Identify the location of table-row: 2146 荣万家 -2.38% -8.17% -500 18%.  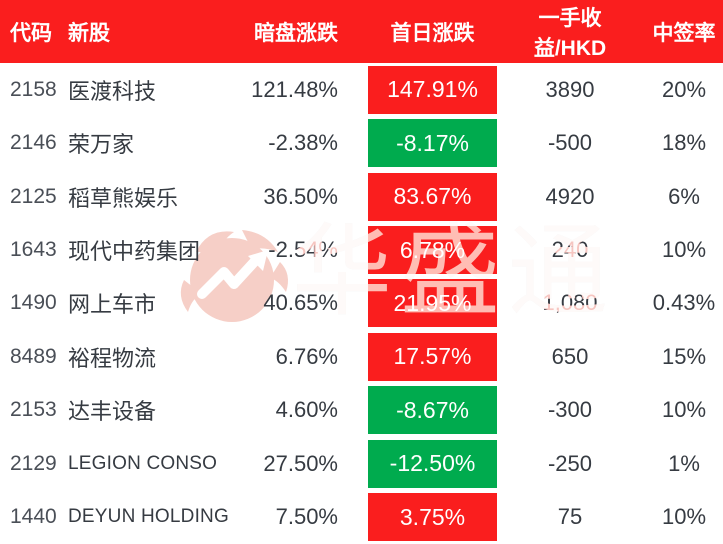
(361, 142).